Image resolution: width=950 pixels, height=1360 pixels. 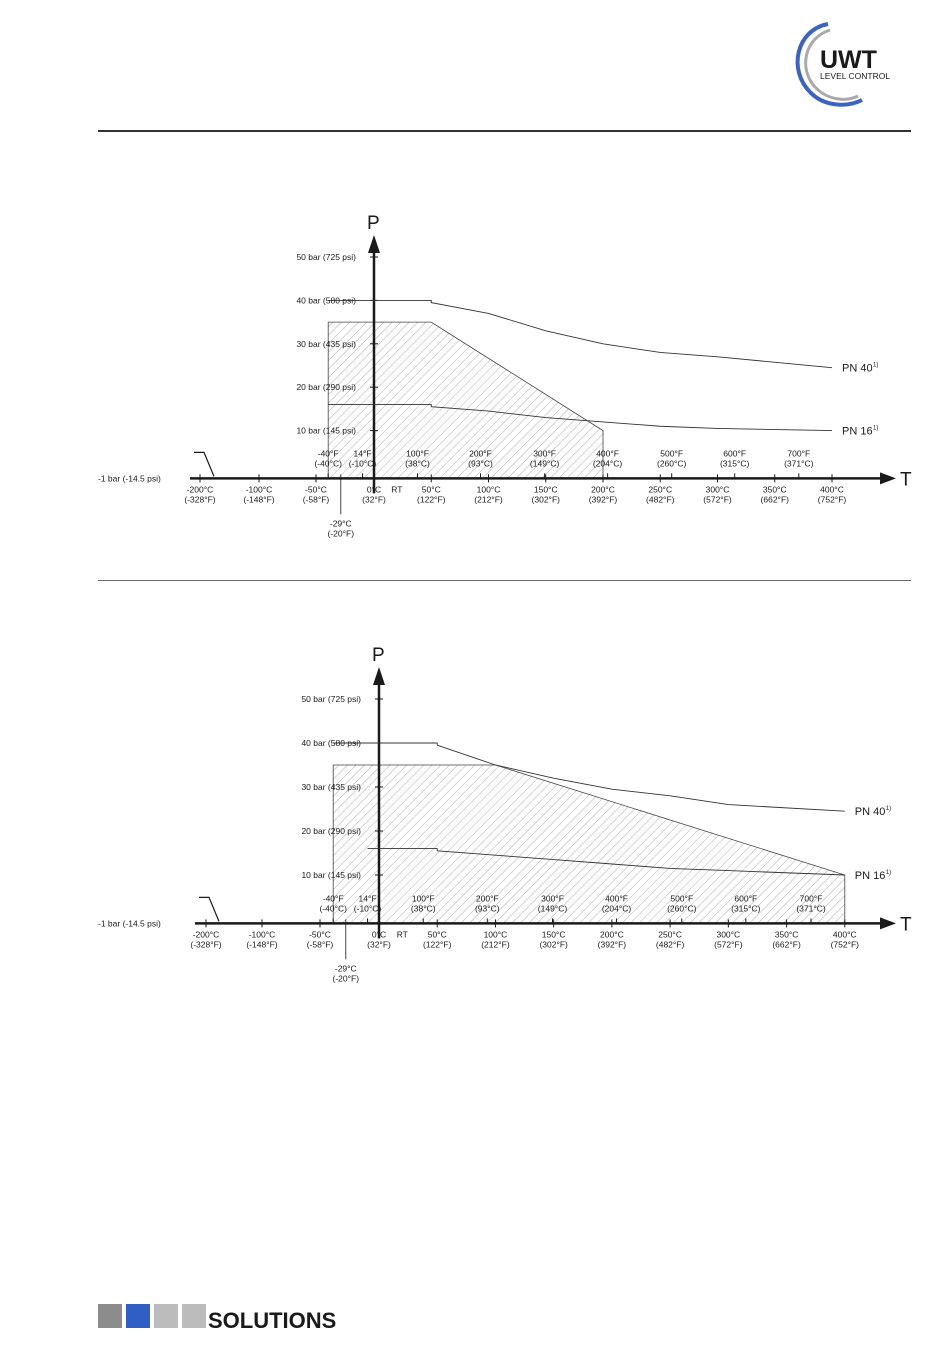 I want to click on x-tick-label: 400°F, so click(x=616, y=898).